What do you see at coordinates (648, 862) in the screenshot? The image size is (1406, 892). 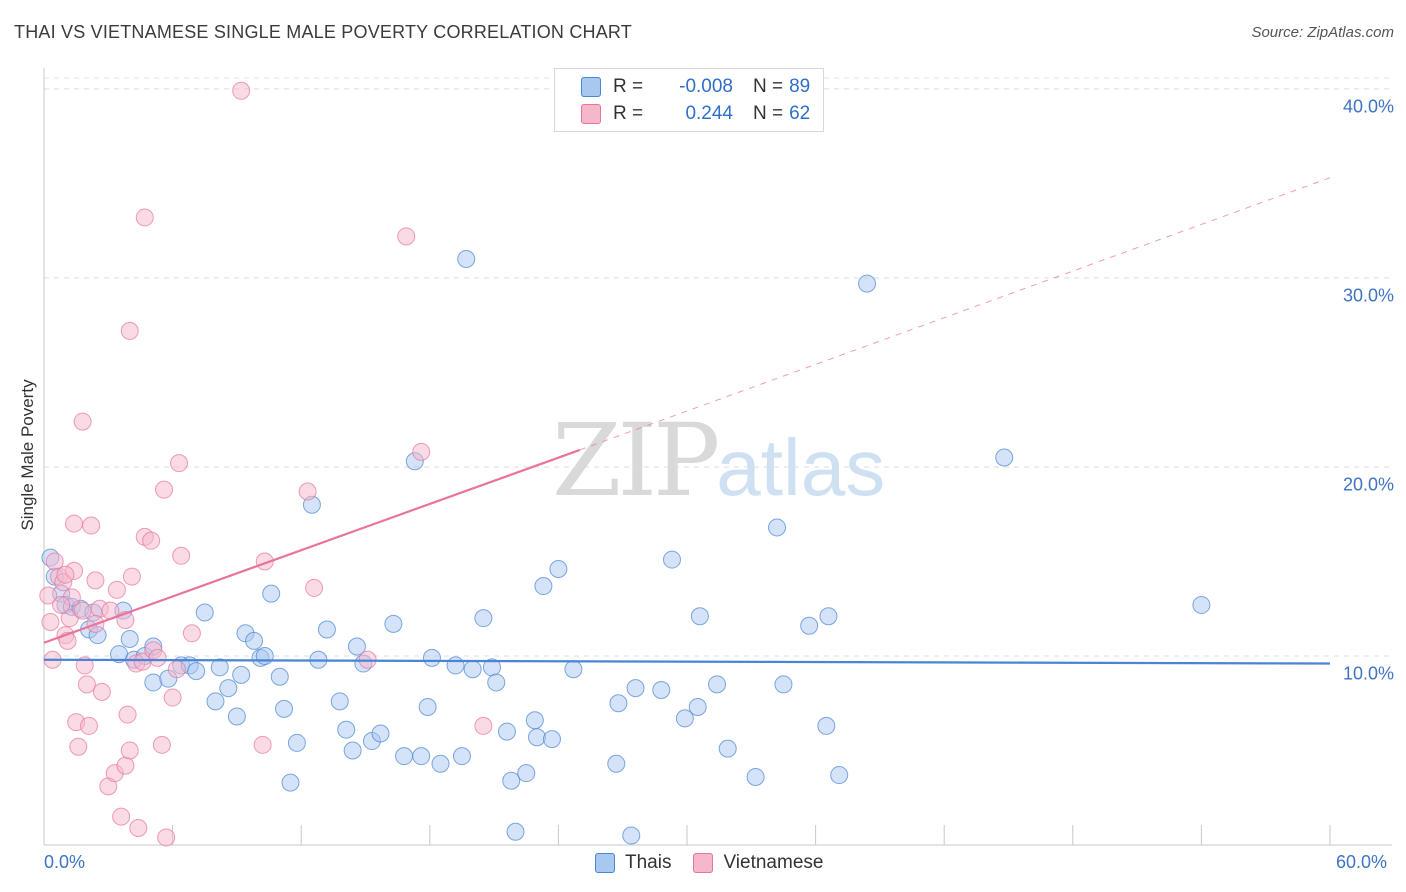 I see `series-label-thais: Thais` at bounding box center [648, 862].